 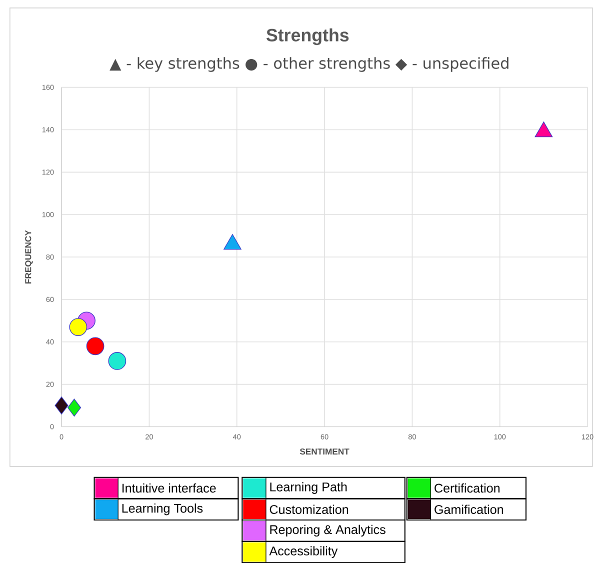 I want to click on legend-label: Reporing & Analytics, so click(x=328, y=530).